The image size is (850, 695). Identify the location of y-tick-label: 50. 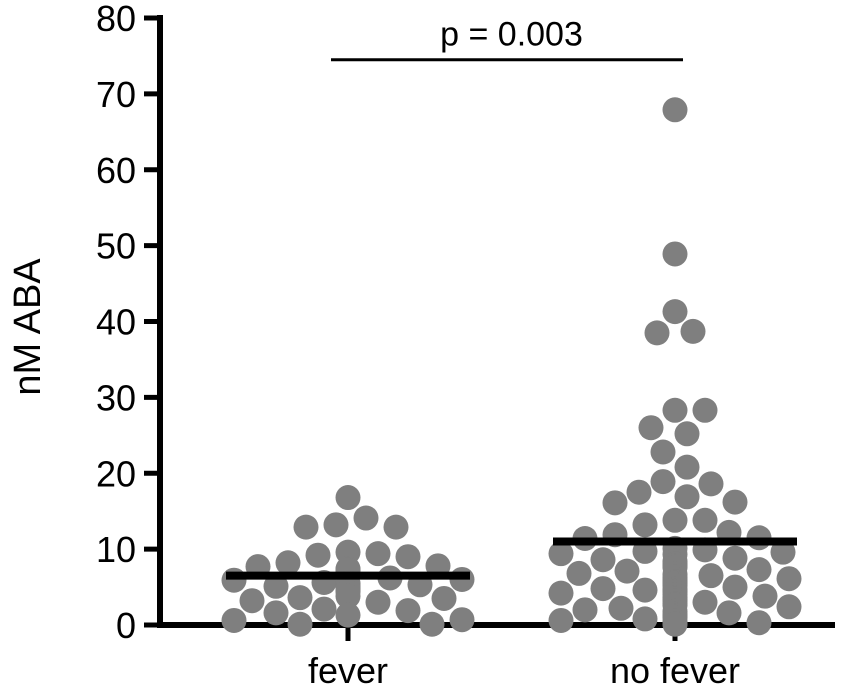
(116, 246).